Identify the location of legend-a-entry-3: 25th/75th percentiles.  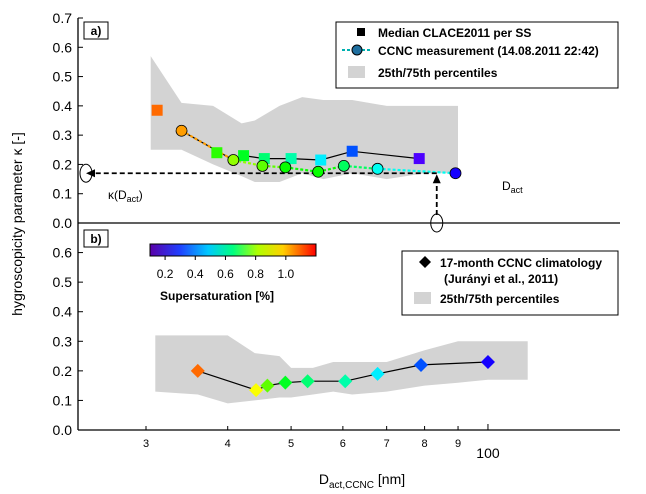
(438, 73).